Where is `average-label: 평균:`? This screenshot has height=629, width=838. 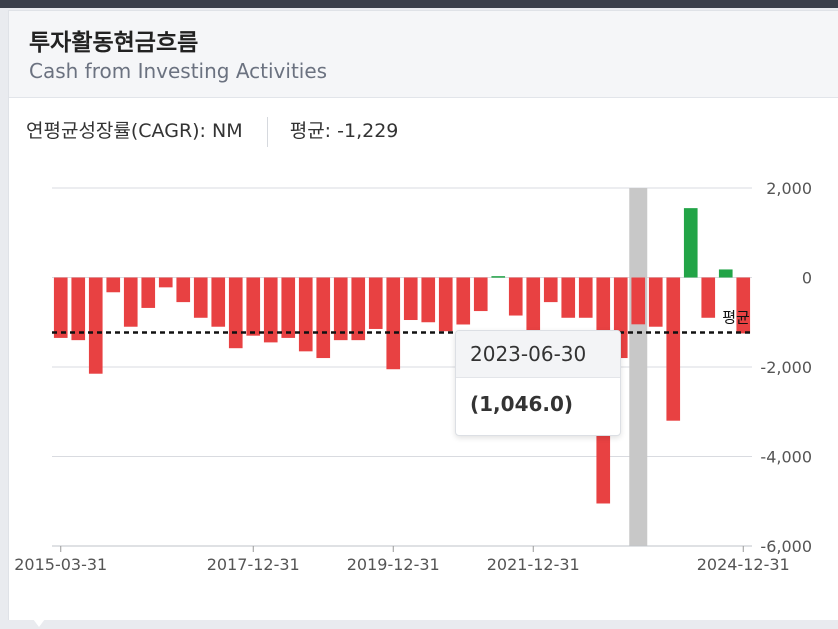 average-label: 평균: is located at coordinates (310, 131).